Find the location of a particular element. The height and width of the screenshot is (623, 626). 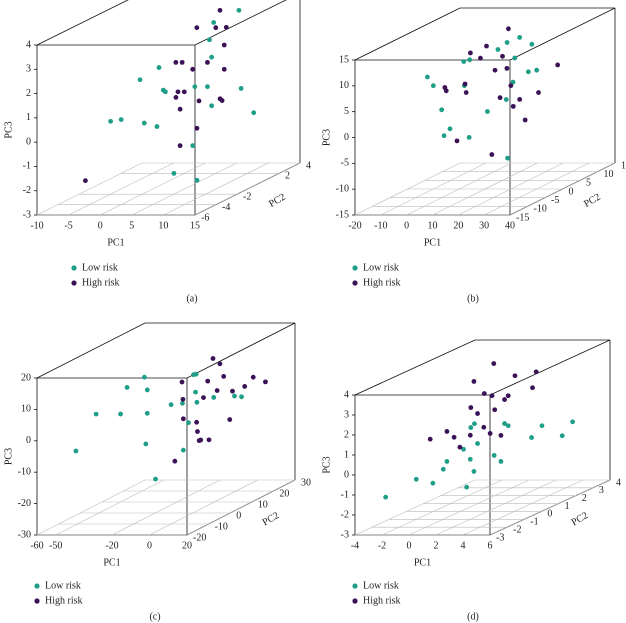

y-tick-label: -2 is located at coordinates (247, 196).